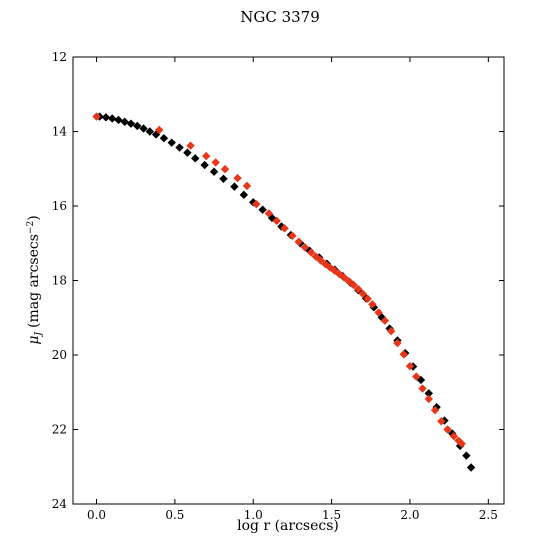 This screenshot has height=560, width=560. What do you see at coordinates (59, 281) in the screenshot?
I see `y-tick-label: 18` at bounding box center [59, 281].